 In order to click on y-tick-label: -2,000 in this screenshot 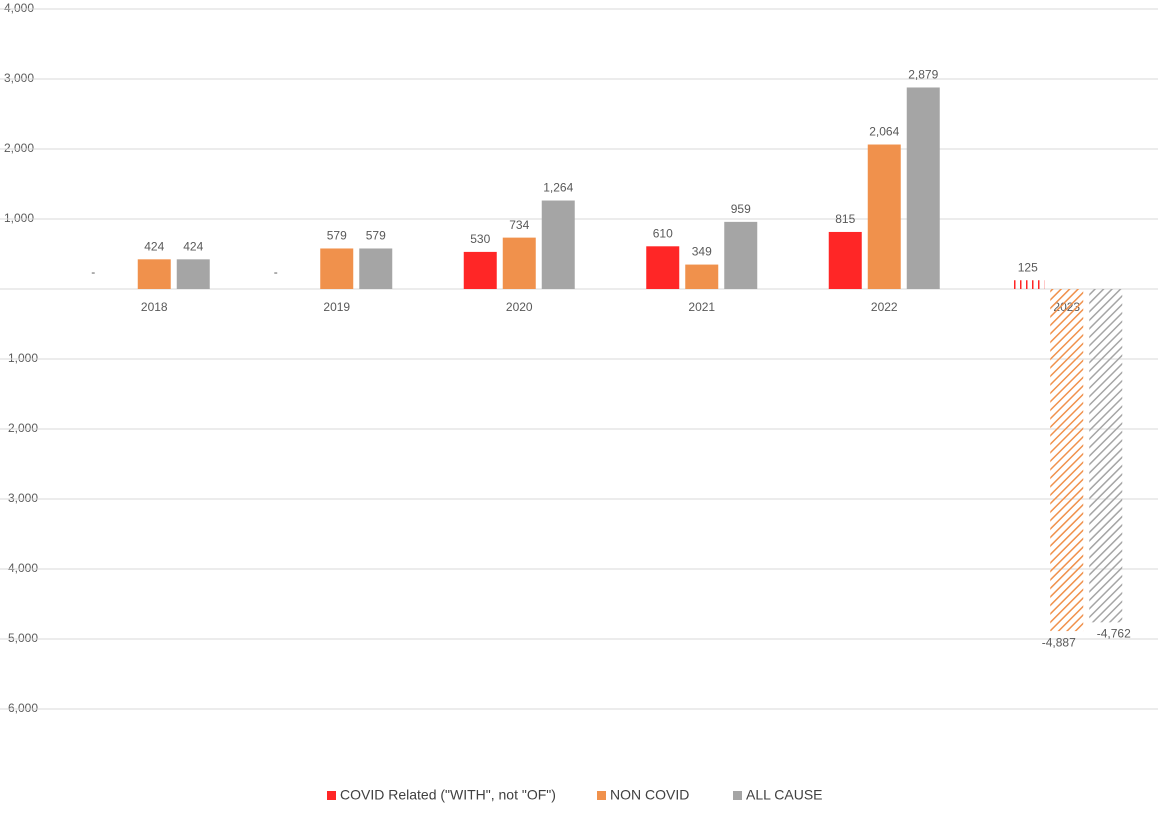, I will do `click(21, 428)`.